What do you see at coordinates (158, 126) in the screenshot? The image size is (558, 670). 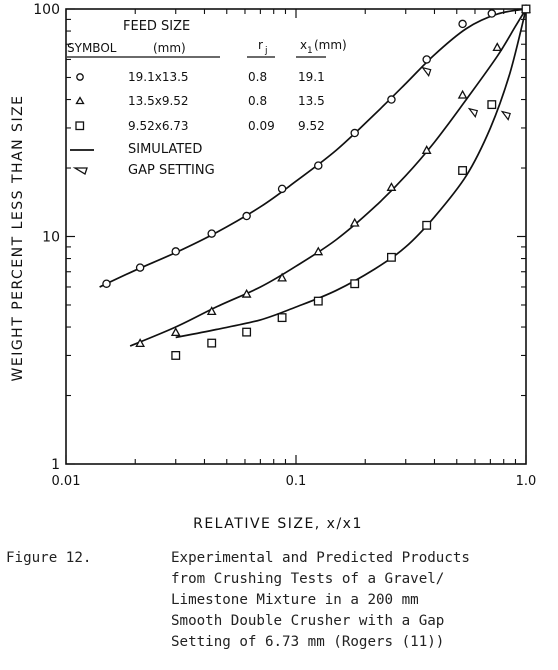 I see `legend-feed-value: 9.52x6.73` at bounding box center [158, 126].